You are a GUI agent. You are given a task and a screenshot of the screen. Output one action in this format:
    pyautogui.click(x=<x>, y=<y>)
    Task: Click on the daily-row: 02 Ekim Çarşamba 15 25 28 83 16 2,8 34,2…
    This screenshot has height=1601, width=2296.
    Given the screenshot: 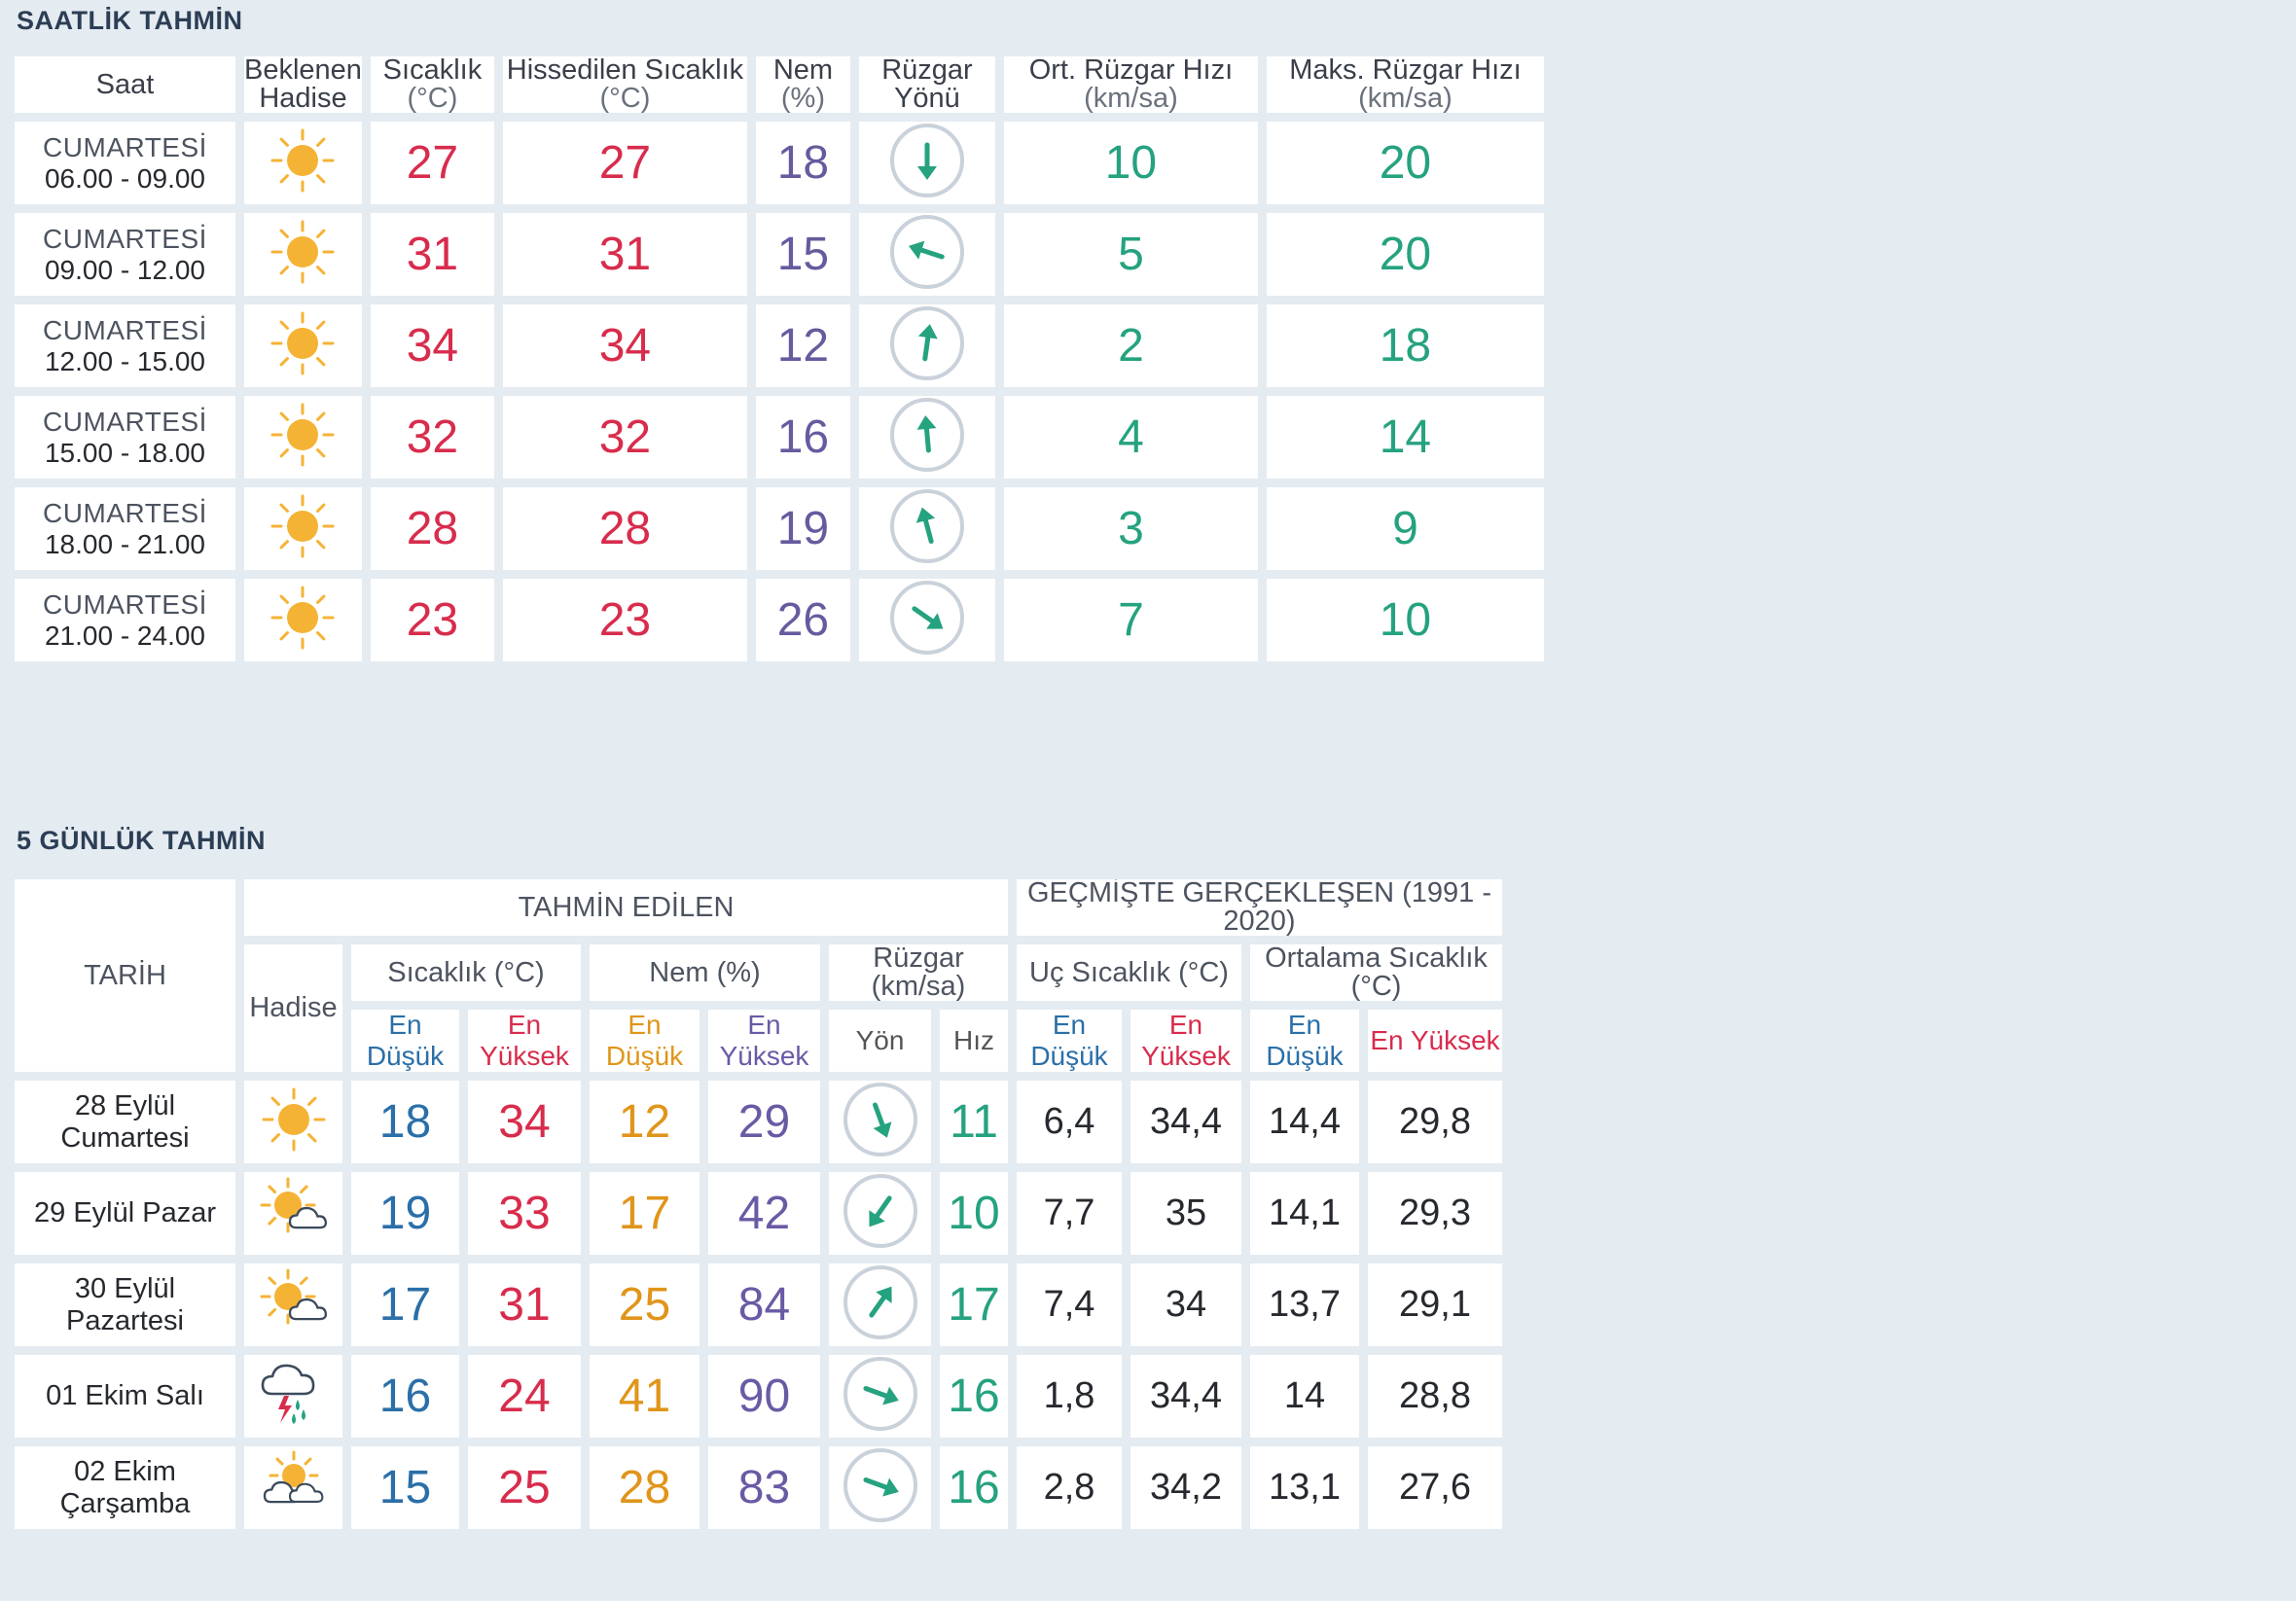 What is the action you would take?
    pyautogui.click(x=758, y=1487)
    